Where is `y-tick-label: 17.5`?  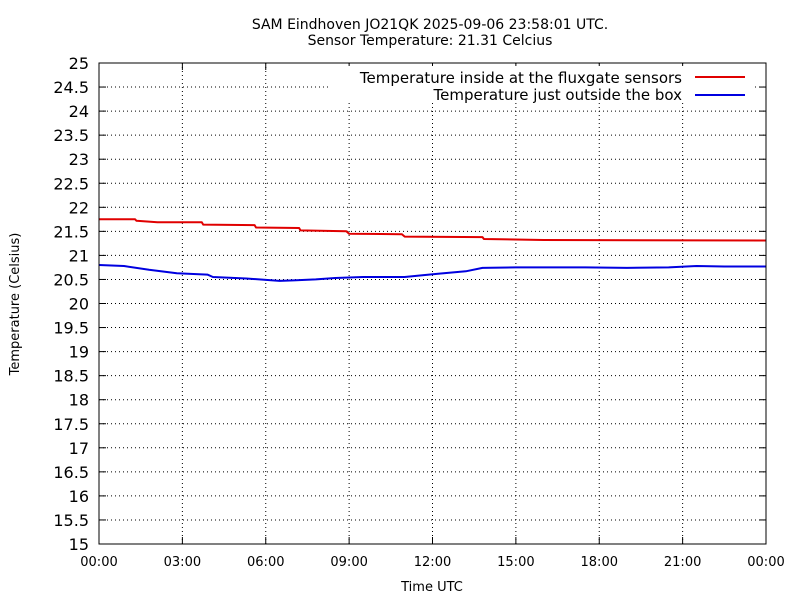 y-tick-label: 17.5 is located at coordinates (71, 424).